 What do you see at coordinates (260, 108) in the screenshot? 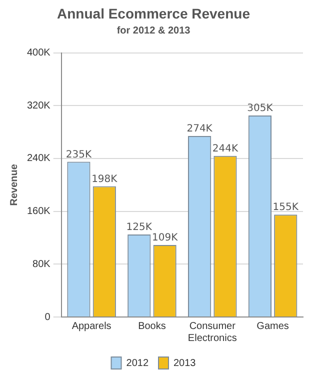
I see `data-label: 305K` at bounding box center [260, 108].